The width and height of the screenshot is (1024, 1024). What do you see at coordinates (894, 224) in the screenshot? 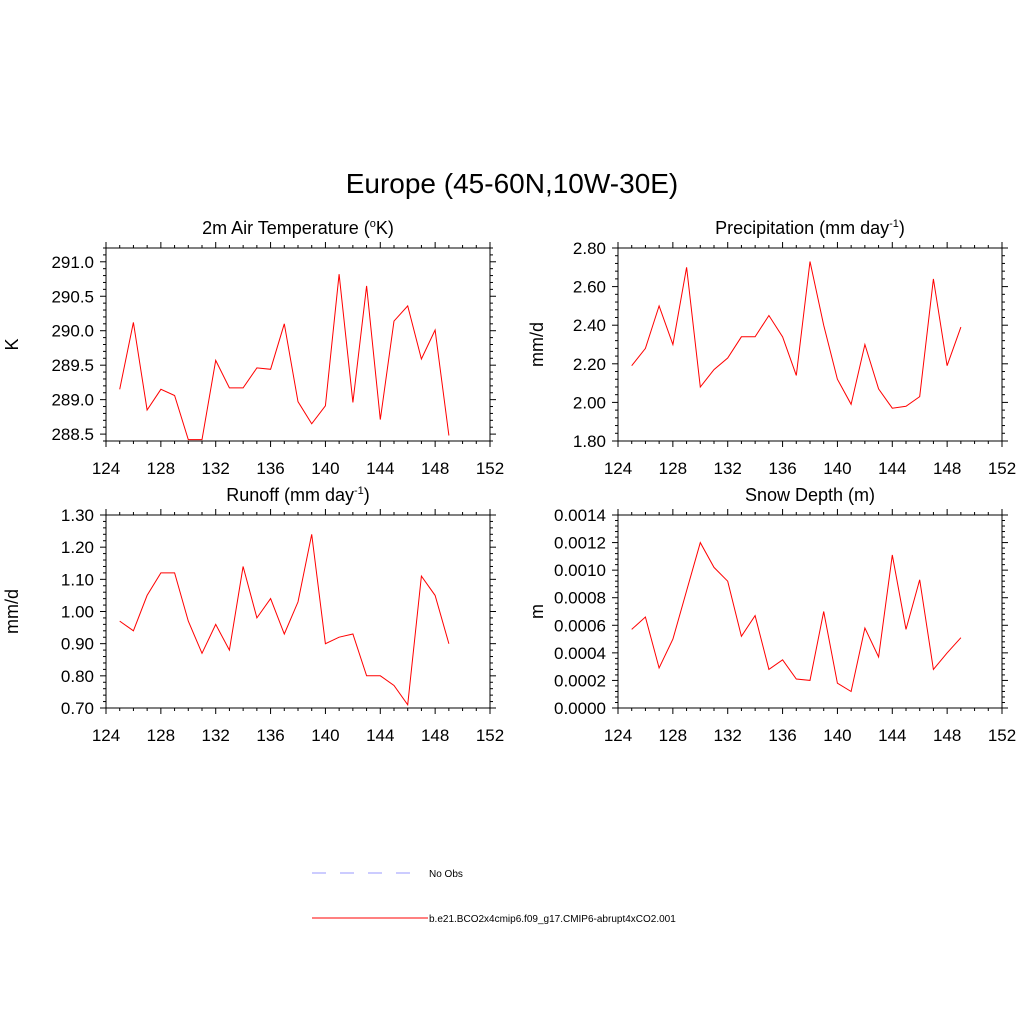
I see `panel-title-superscript: -1` at bounding box center [894, 224].